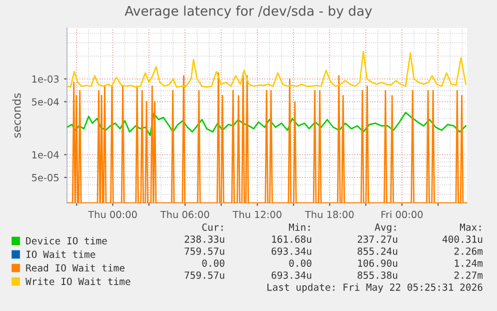 The width and height of the screenshot is (497, 311). I want to click on text: 161.68u, so click(292, 239).